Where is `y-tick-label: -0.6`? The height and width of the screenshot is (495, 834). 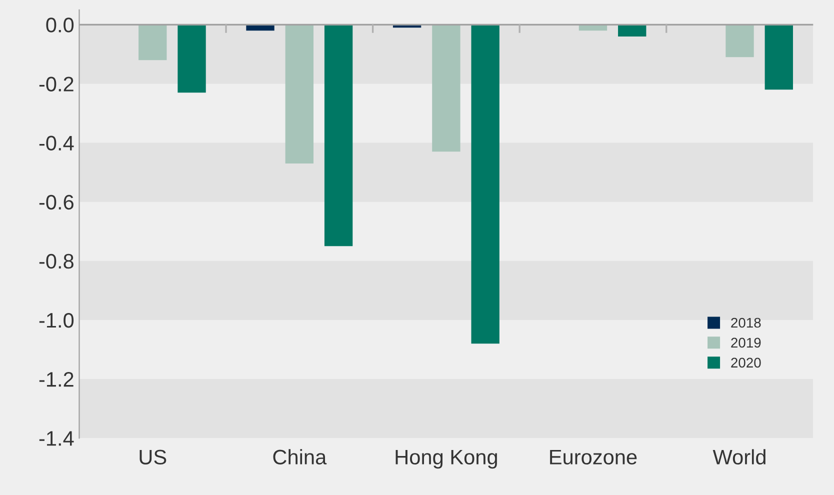
y-tick-label: -0.6 is located at coordinates (56, 202).